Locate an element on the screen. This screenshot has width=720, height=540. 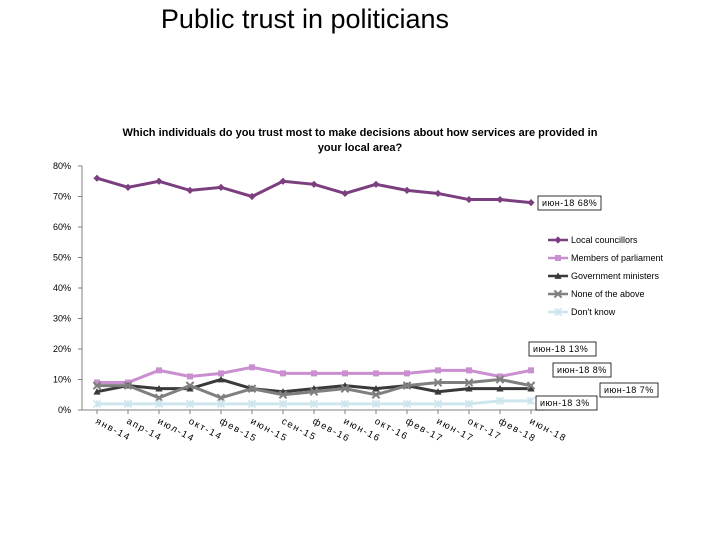
y-tick-label: 80% is located at coordinates (62, 166).